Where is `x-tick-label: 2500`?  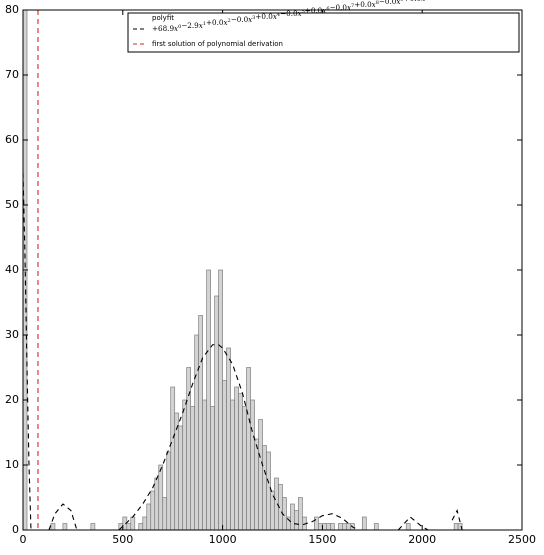 x-tick-label: 2500 is located at coordinates (522, 539).